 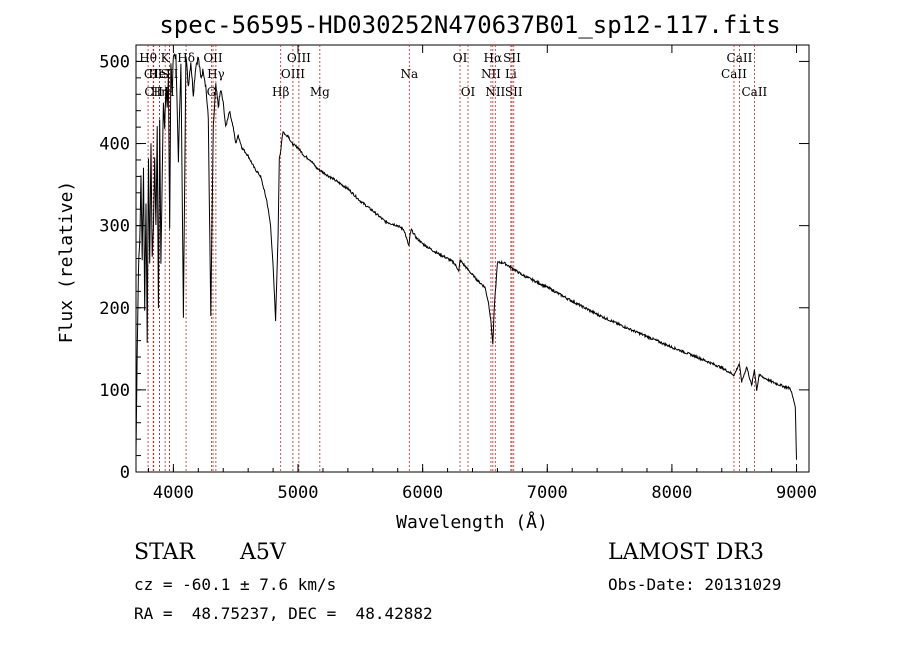 What do you see at coordinates (166, 58) in the screenshot?
I see `line-label: K` at bounding box center [166, 58].